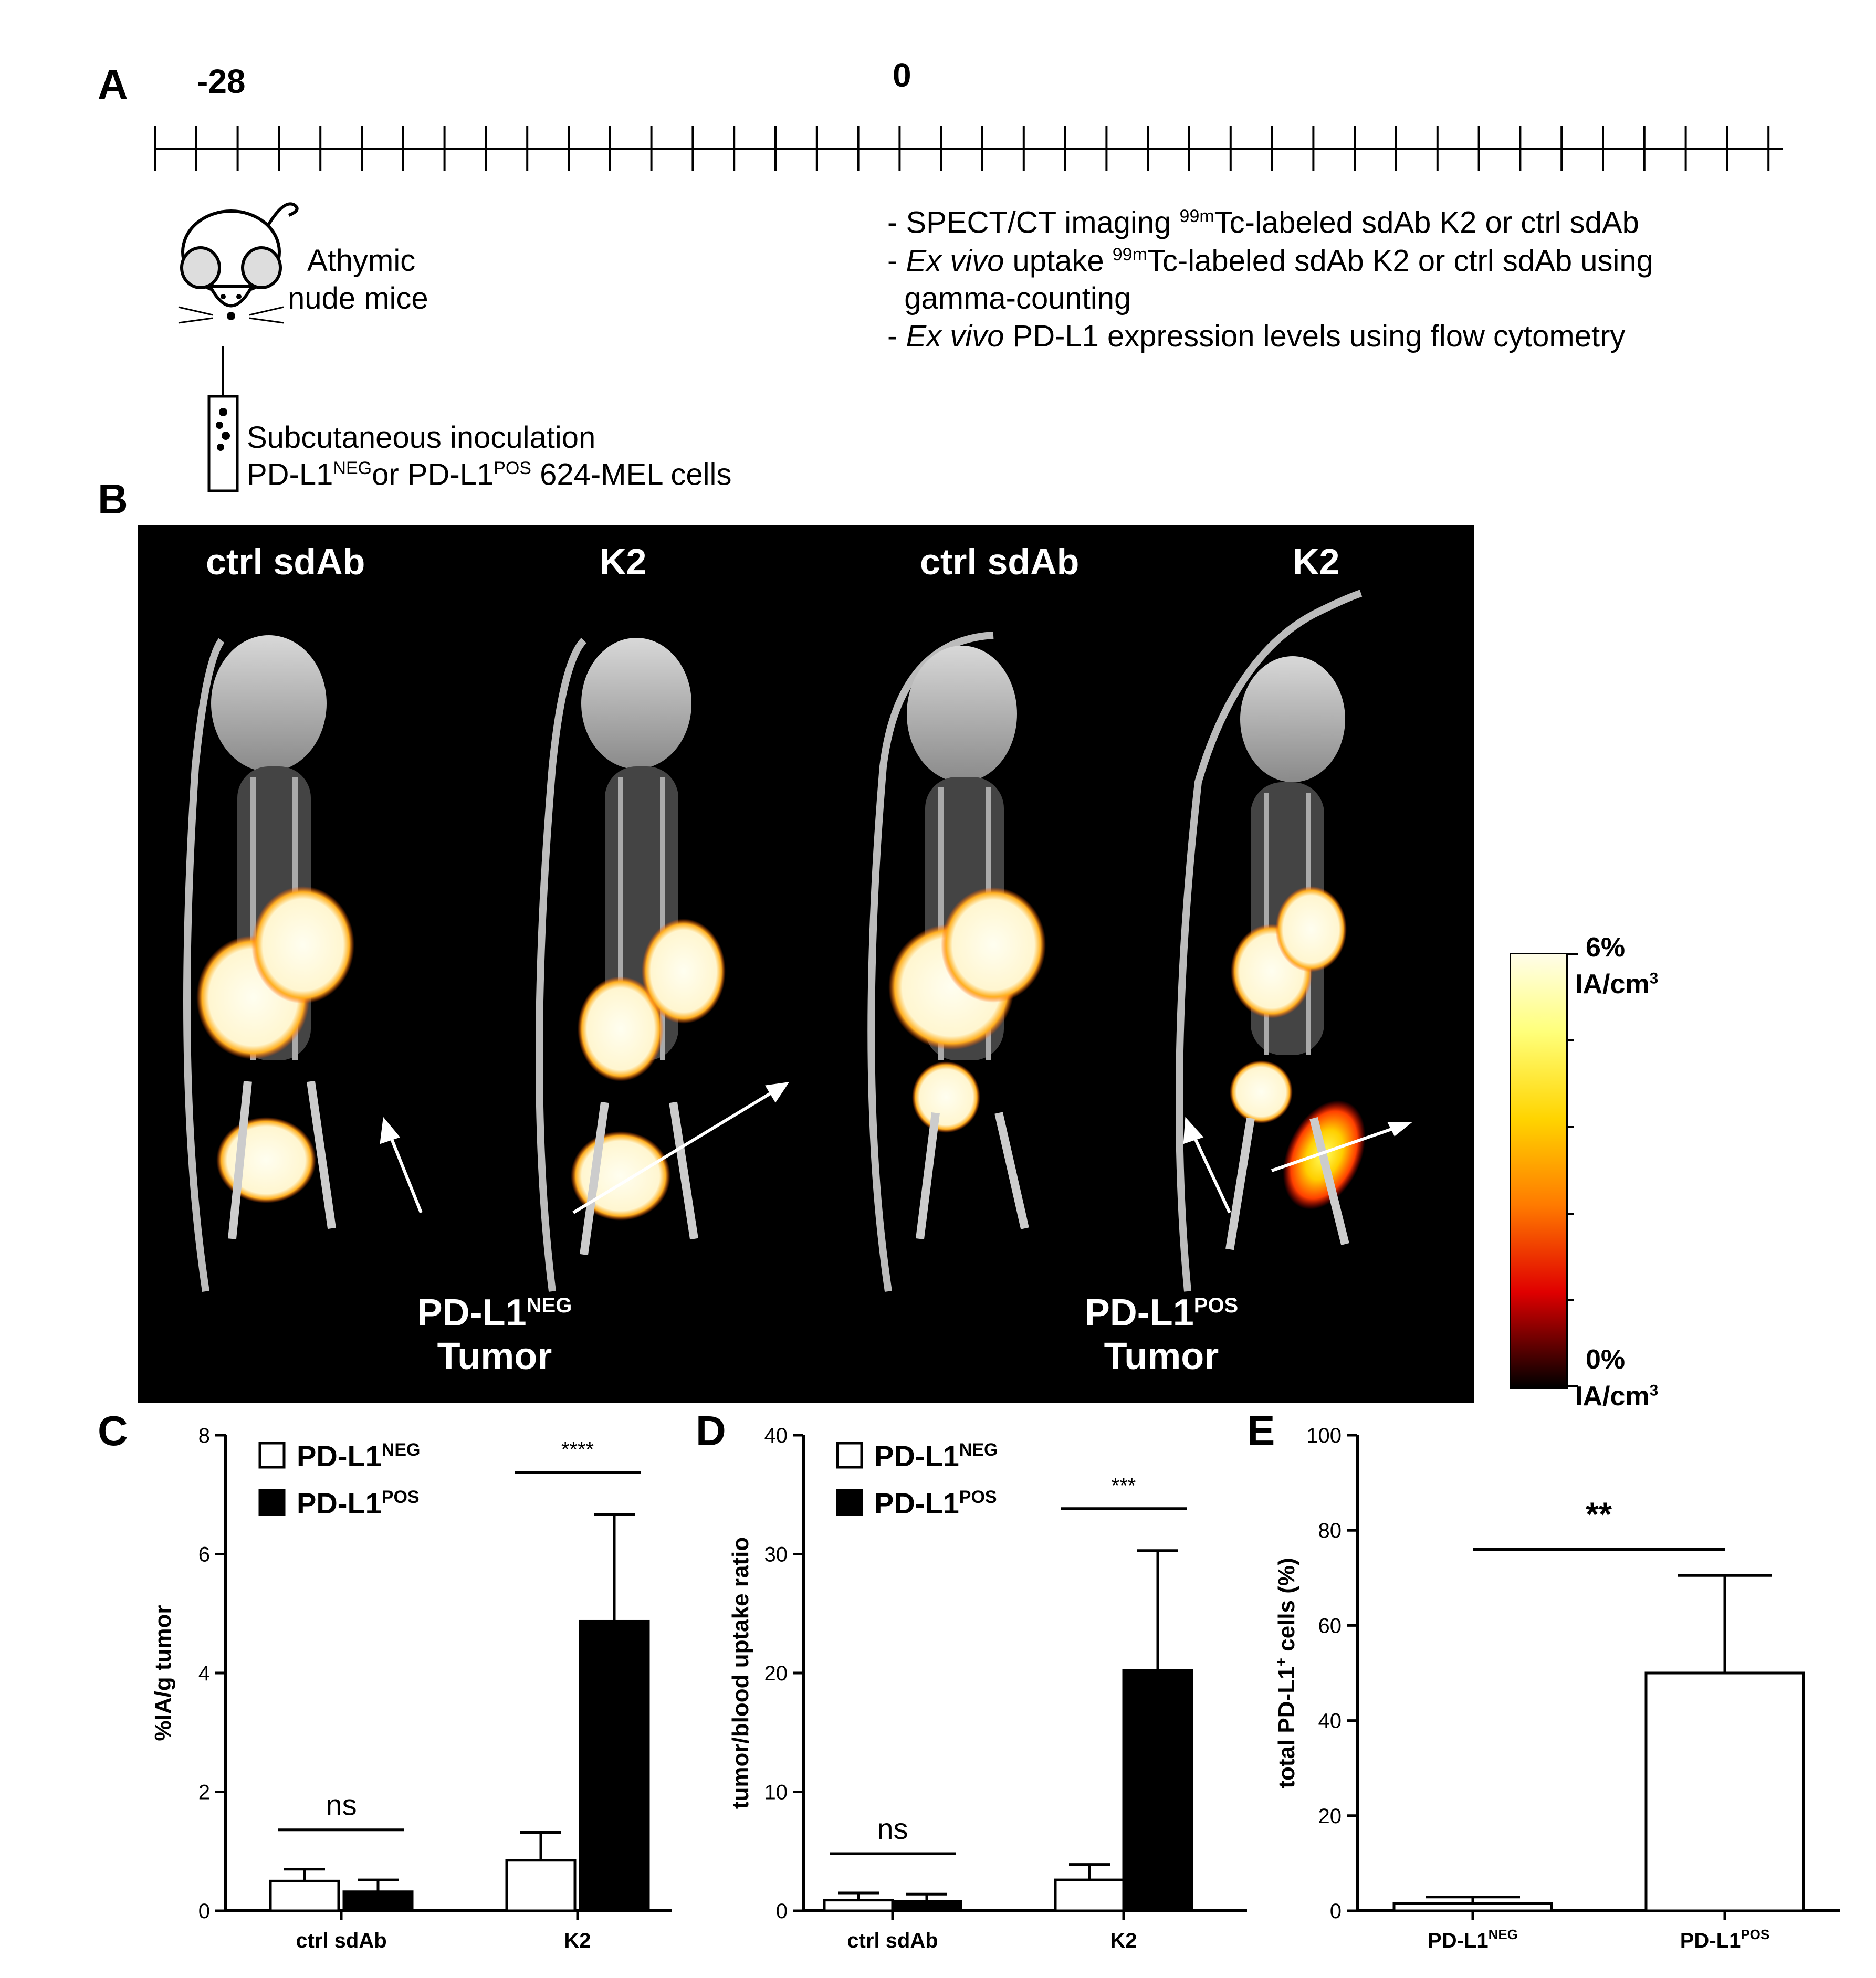  I want to click on panel-c-label: C, so click(113, 1430).